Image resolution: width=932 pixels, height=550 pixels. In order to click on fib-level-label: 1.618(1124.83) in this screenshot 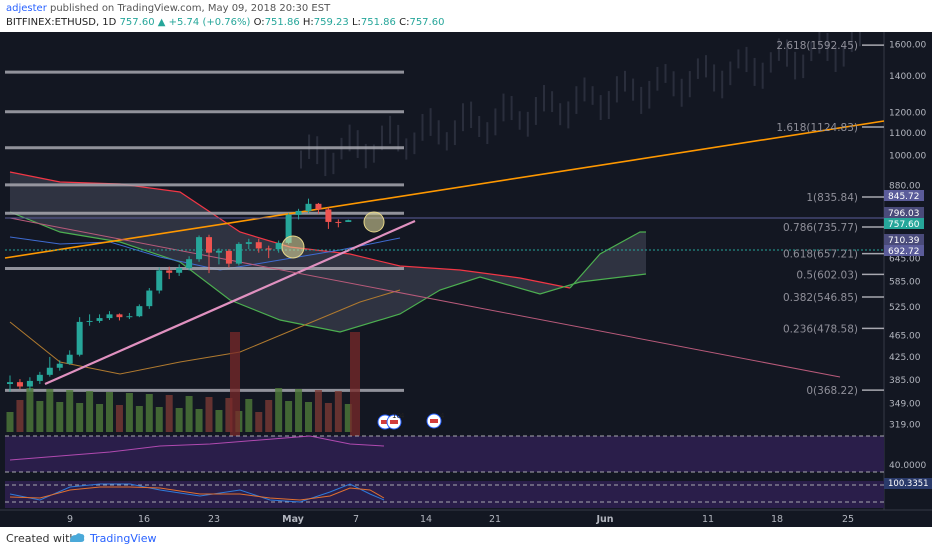, I will do `click(817, 128)`.